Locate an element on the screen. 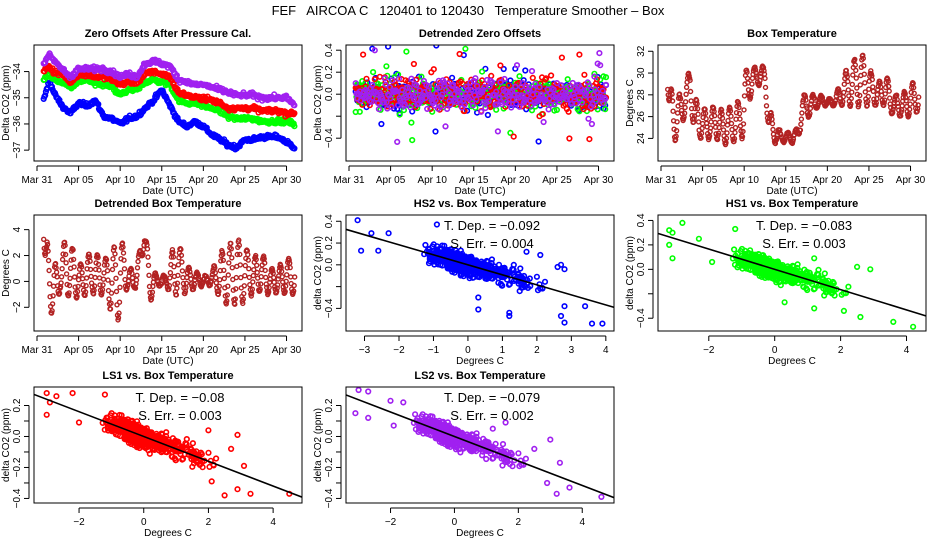 The width and height of the screenshot is (936, 540). x-tick-label: Apr 05 is located at coordinates (79, 350).